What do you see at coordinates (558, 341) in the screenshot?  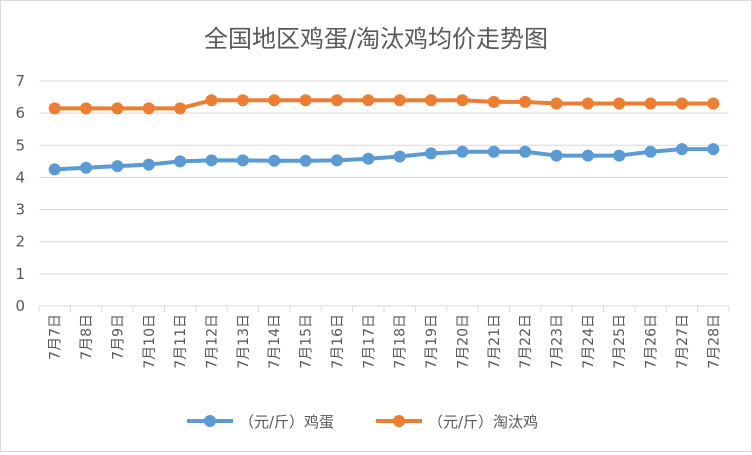 I see `x-tick-label: 7月23日` at bounding box center [558, 341].